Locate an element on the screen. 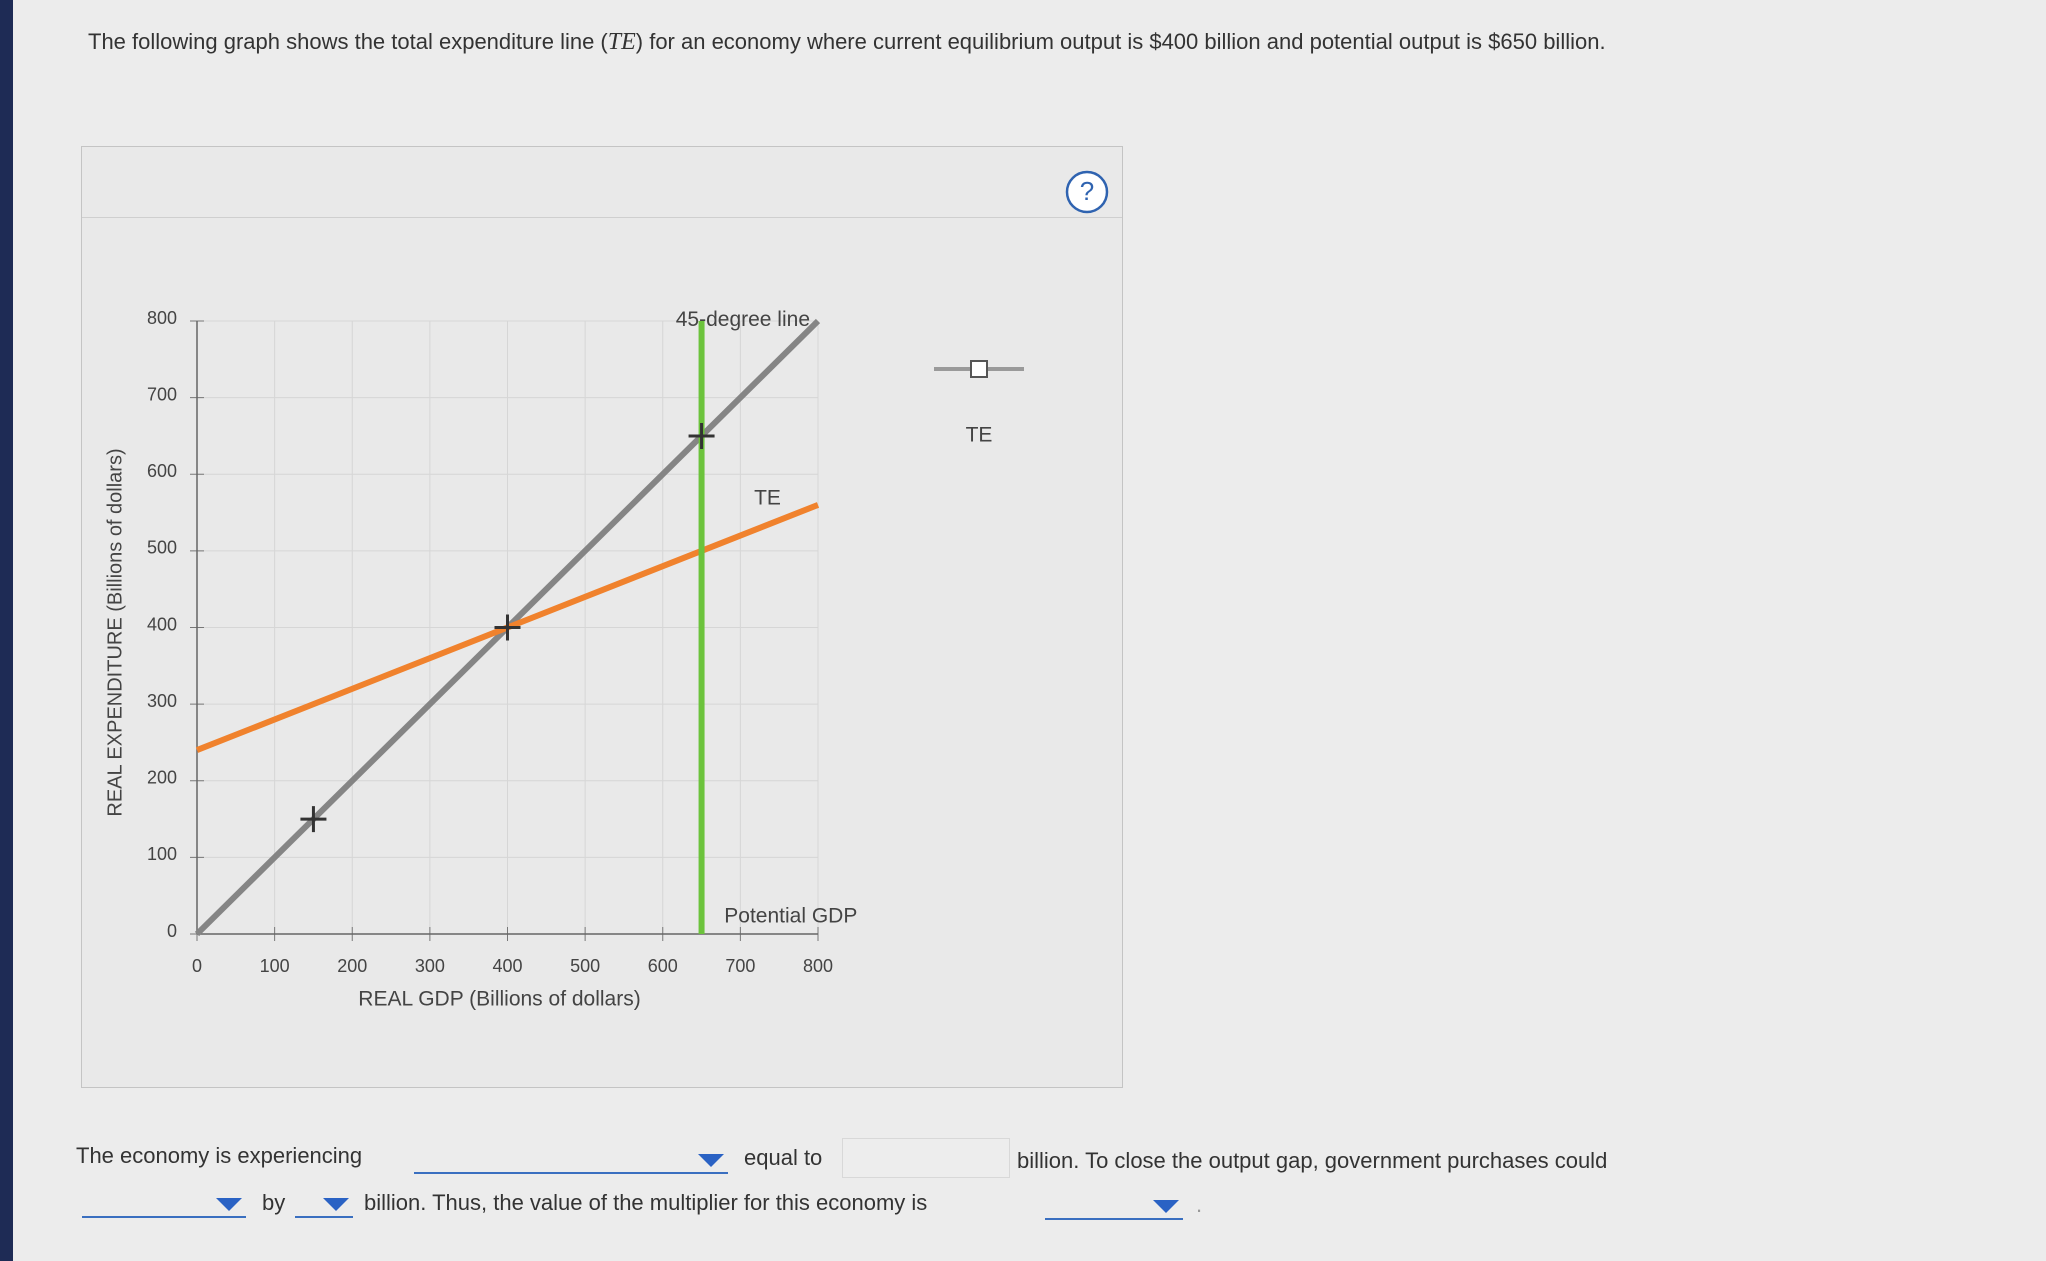 This screenshot has width=2046, height=1261. x-tick-label: 100 is located at coordinates (275, 966).